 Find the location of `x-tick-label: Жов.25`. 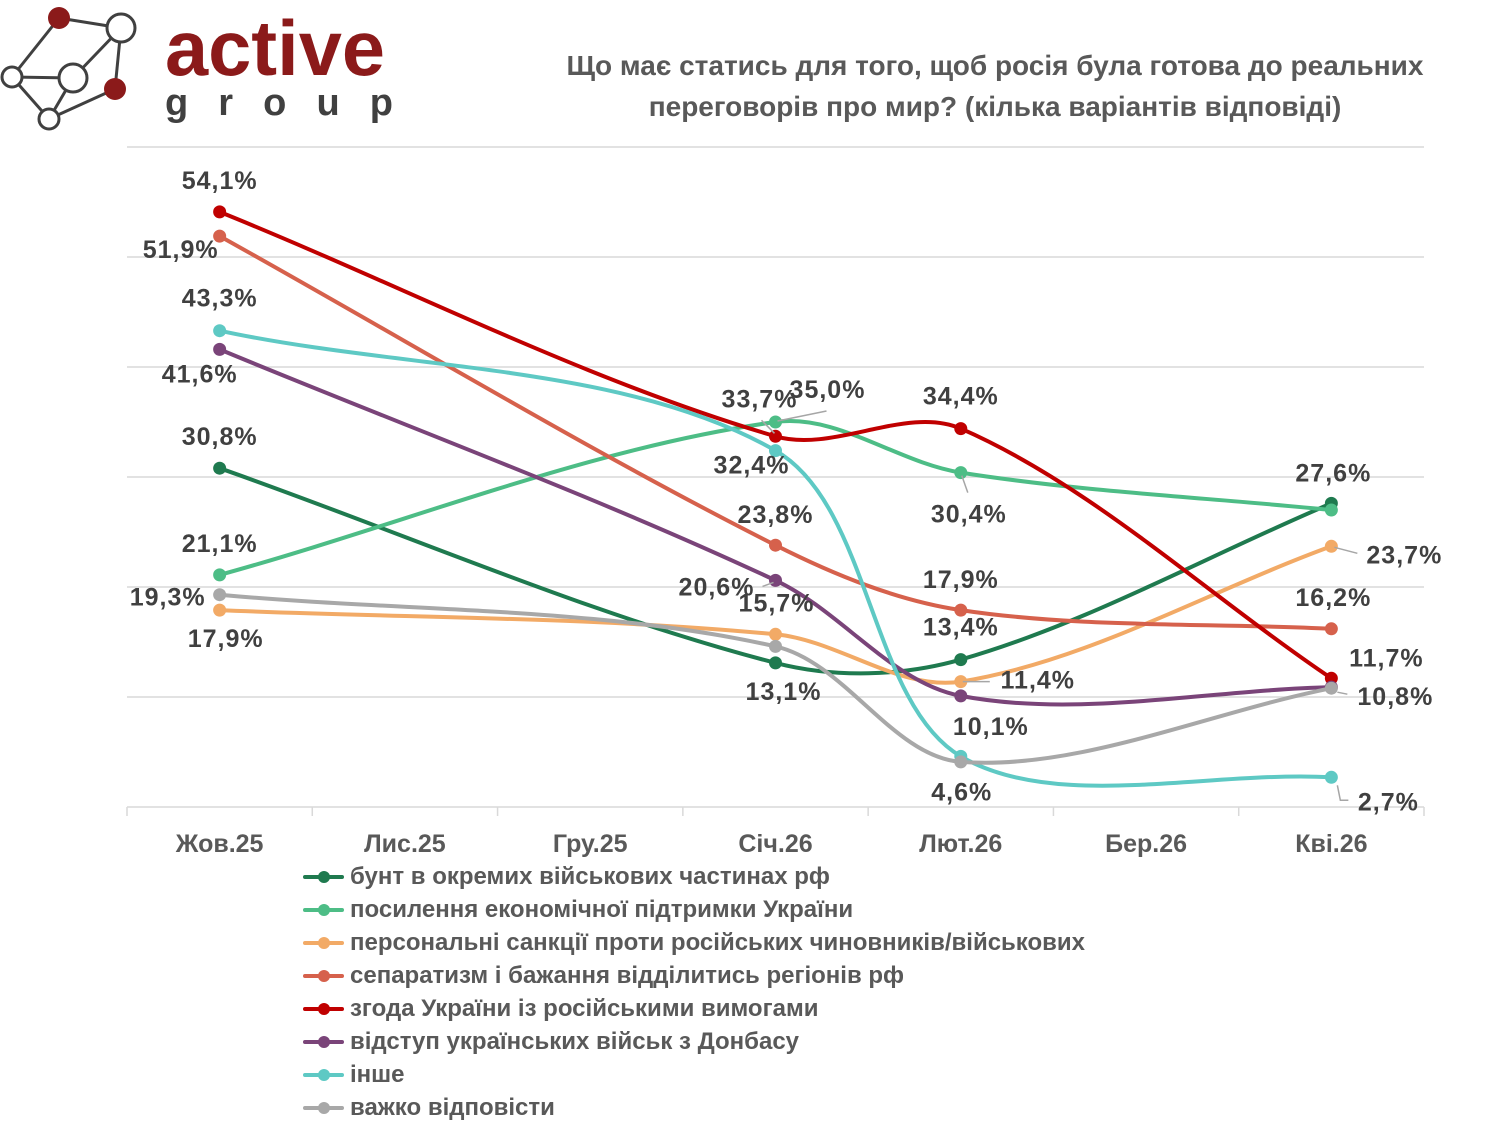

x-tick-label: Жов.25 is located at coordinates (219, 844).